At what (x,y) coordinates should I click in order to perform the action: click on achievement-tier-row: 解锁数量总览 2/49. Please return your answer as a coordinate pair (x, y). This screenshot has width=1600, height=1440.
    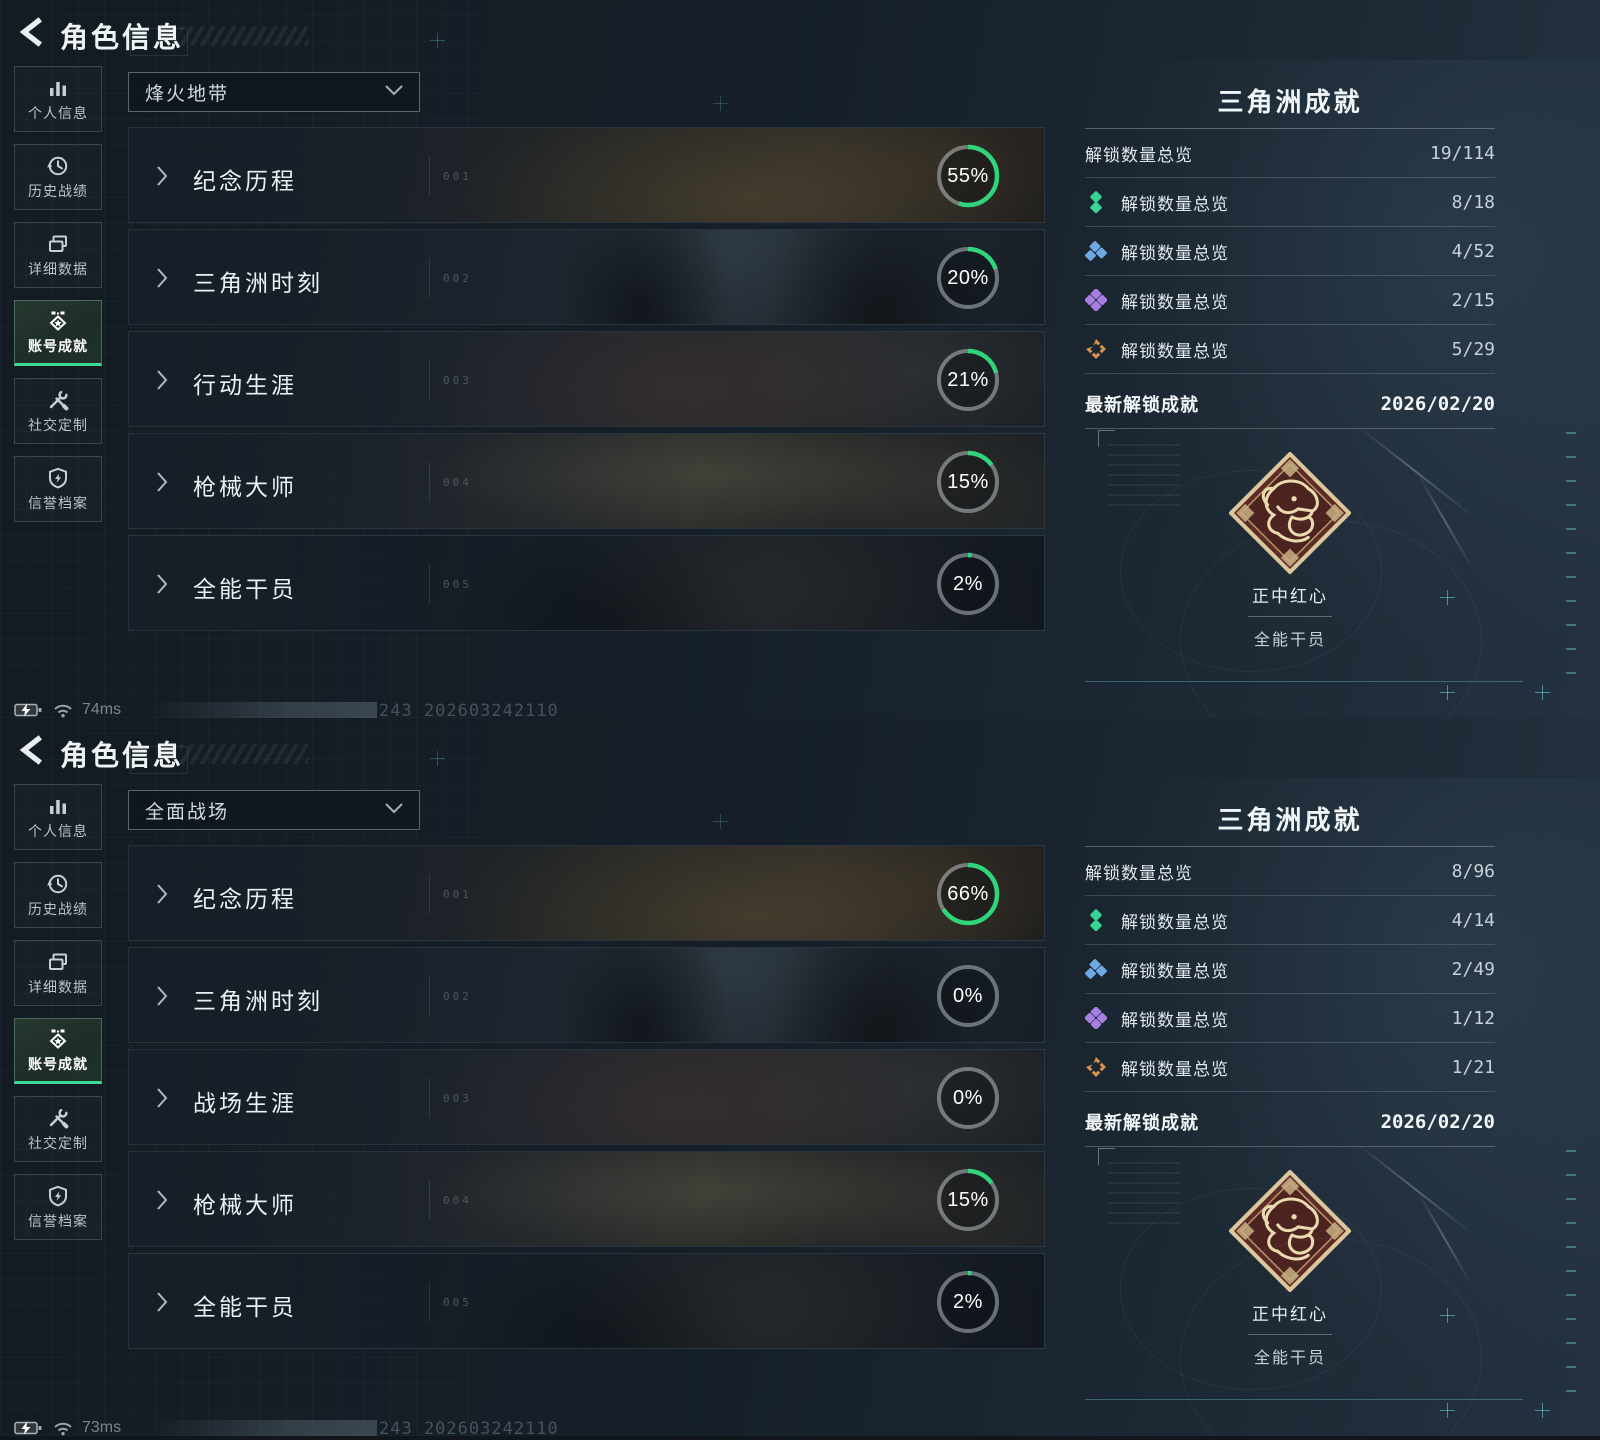
    Looking at the image, I should click on (1290, 969).